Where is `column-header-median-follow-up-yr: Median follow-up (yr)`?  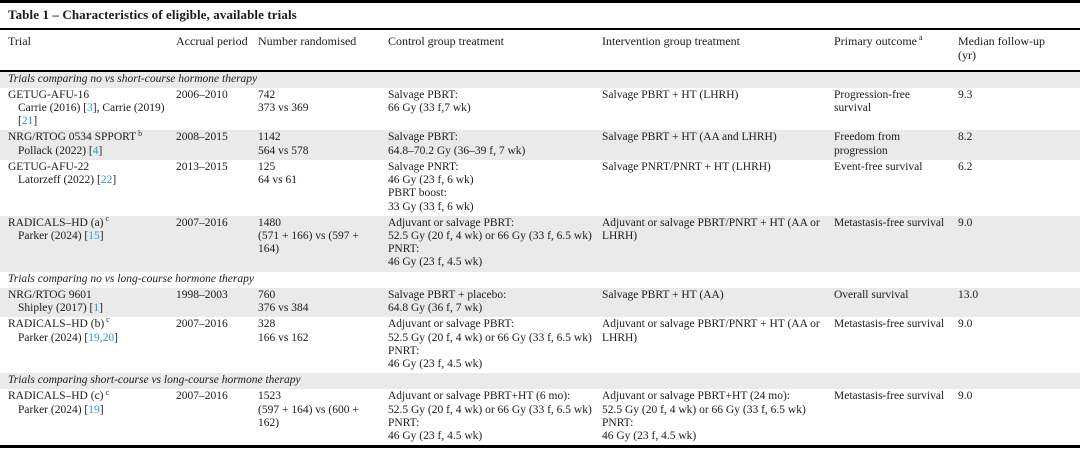 column-header-median-follow-up-yr: Median follow-up (yr) is located at coordinates (1019, 51).